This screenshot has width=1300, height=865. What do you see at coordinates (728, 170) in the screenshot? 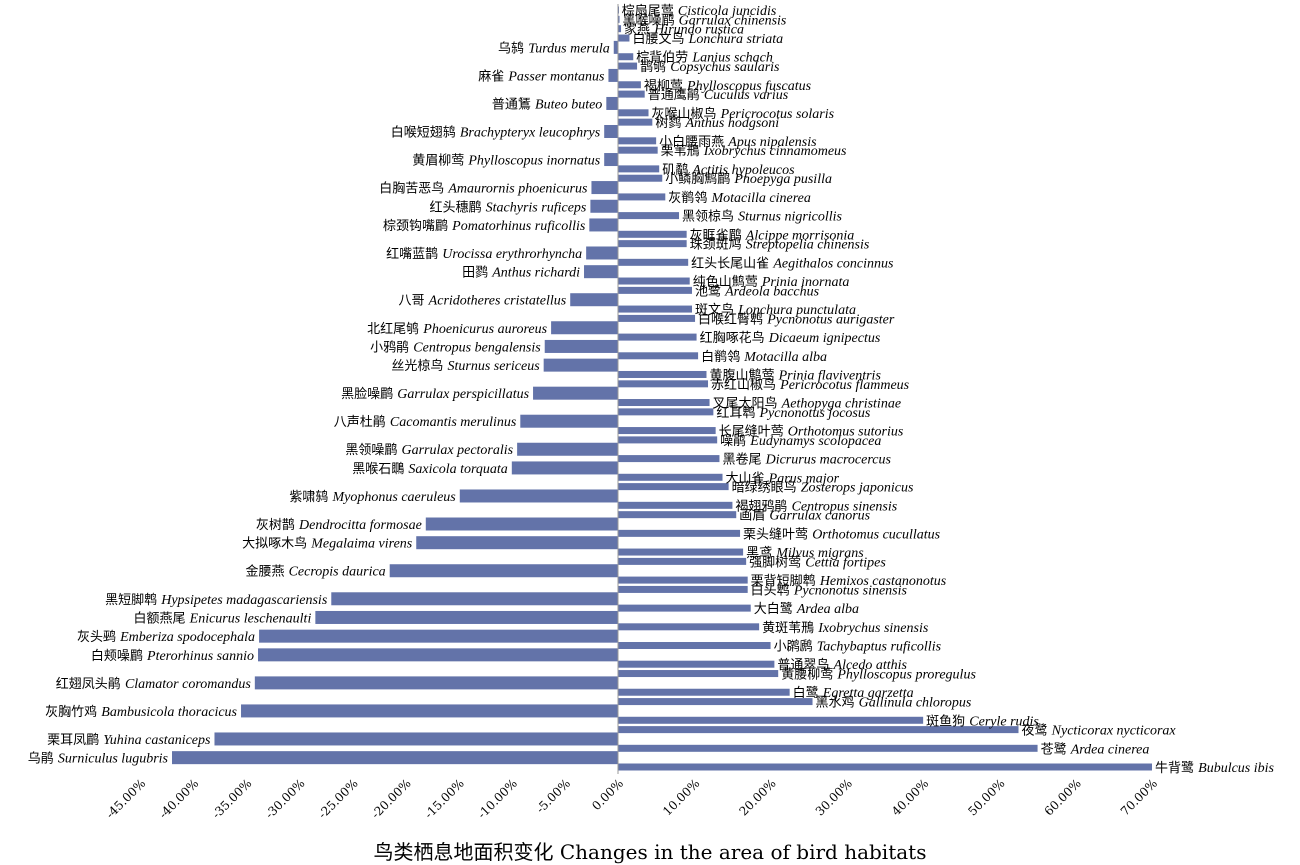
I see `bar-label: 矶鹬 Actitis hypoleucos` at bounding box center [728, 170].